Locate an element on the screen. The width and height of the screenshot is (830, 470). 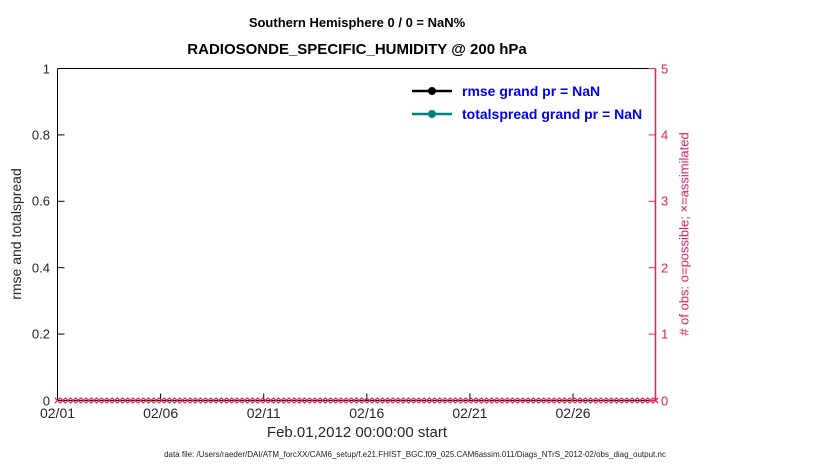
x-tick-label: 02/11 is located at coordinates (263, 413).